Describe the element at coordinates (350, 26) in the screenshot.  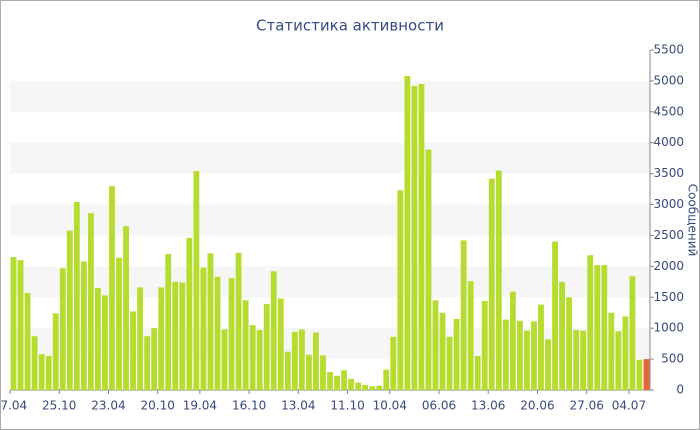
I see `chart-title: Статистика активности` at that location.